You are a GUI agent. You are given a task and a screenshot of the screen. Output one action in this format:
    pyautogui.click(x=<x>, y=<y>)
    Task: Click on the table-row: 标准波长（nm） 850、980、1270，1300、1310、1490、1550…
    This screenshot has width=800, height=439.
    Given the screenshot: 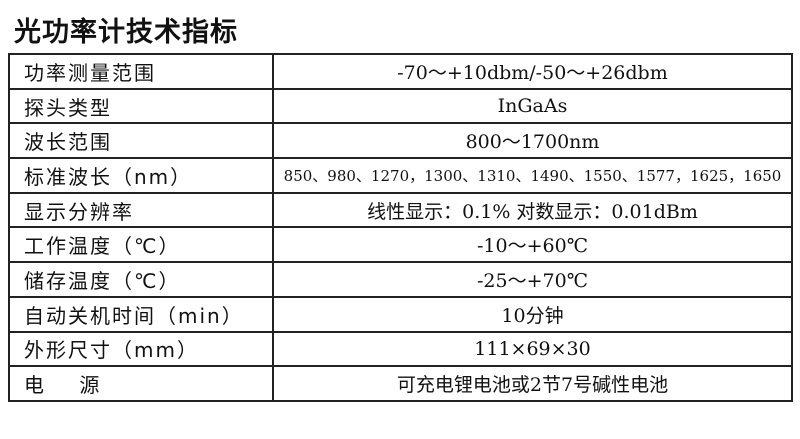 What is the action you would take?
    pyautogui.click(x=400, y=175)
    